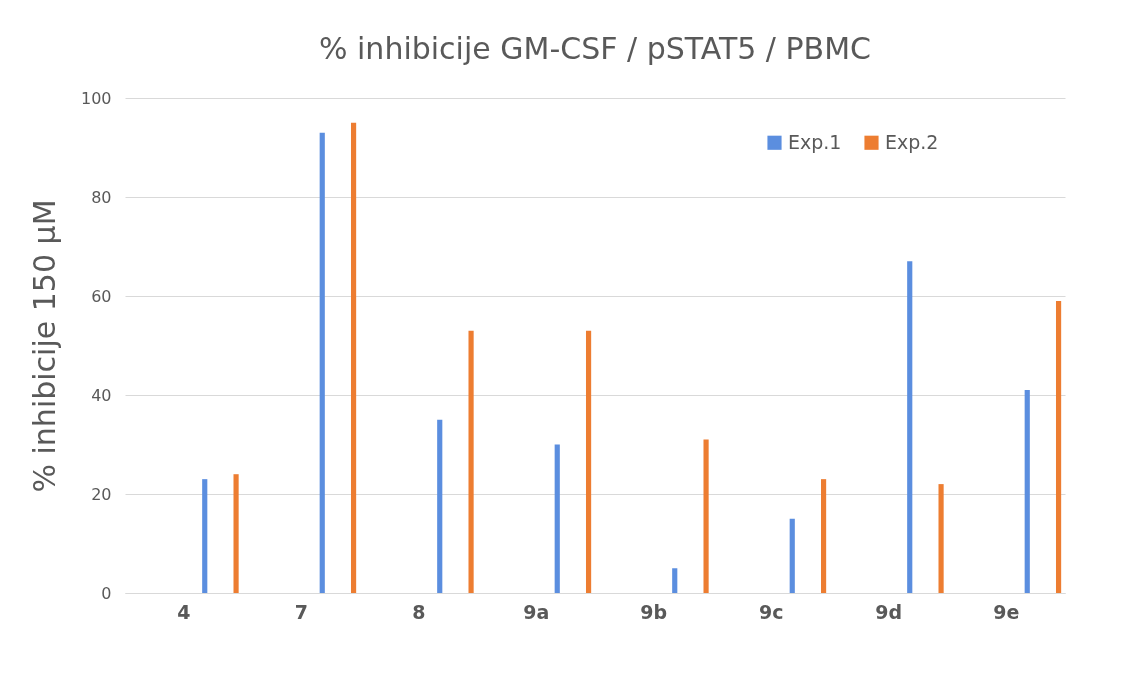 This screenshot has width=1148, height=675. I want to click on x-tick-label: 7, so click(301, 611).